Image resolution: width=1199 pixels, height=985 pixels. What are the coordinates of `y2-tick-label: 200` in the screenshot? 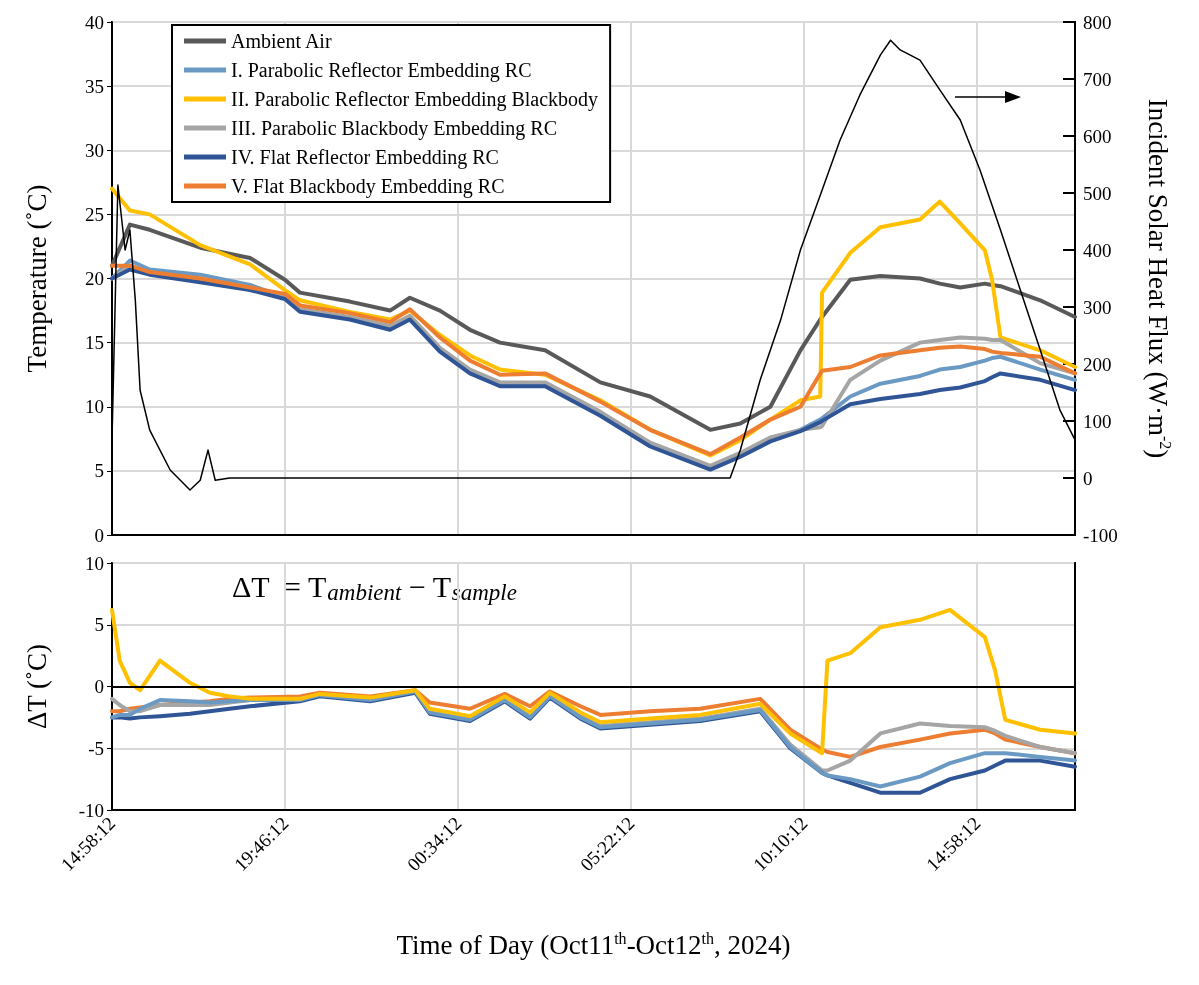 It's located at (1097, 364).